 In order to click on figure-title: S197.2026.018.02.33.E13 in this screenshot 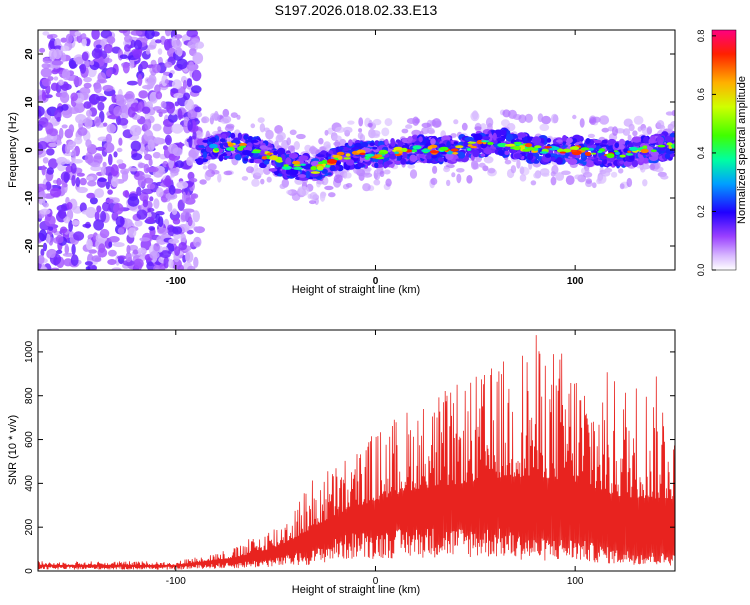, I will do `click(356, 10)`.